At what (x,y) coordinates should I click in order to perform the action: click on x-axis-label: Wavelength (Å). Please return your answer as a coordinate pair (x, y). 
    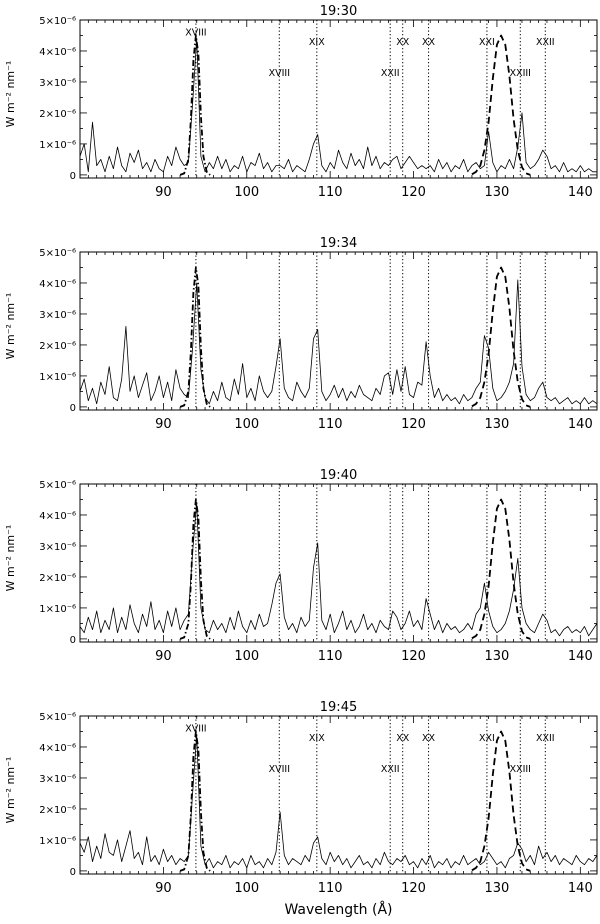
    Looking at the image, I should click on (338, 909).